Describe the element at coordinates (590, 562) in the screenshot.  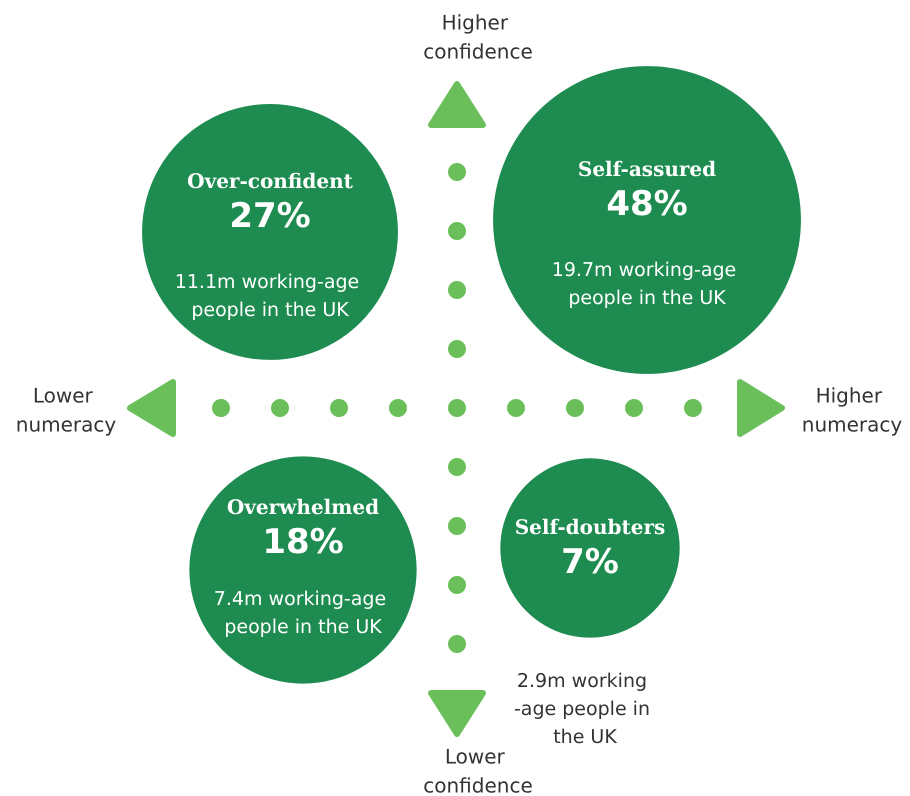
I see `data-label: 7%` at that location.